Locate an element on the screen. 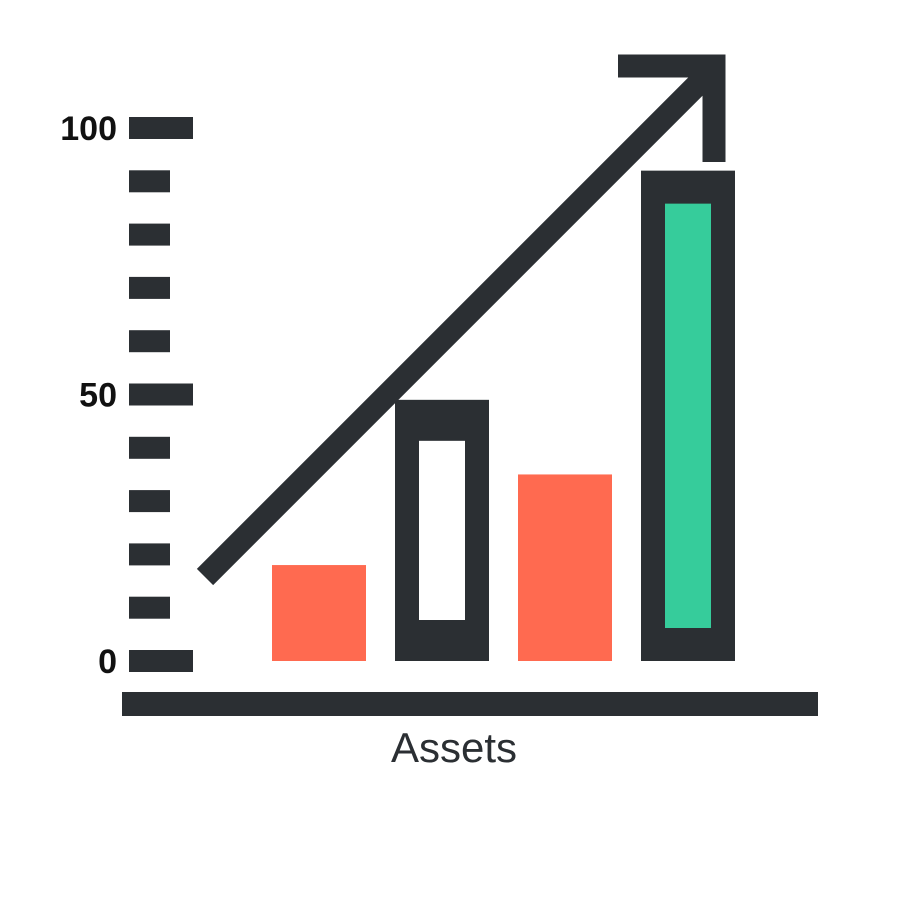 Image resolution: width=901 pixels, height=901 pixels. y-axis-tick-labels: 0 50 100 is located at coordinates (88, 395).